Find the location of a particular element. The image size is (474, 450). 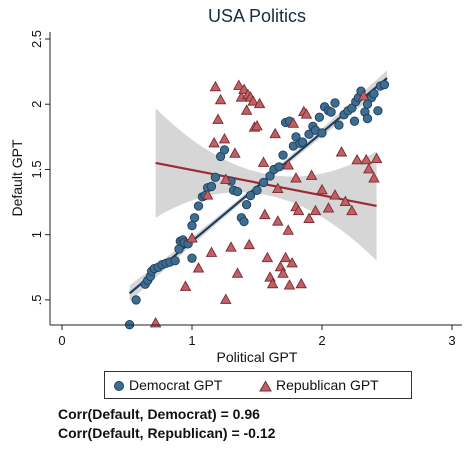

corr-republican-annotation: Corr(Default, Republican) = -0.12 is located at coordinates (167, 433).